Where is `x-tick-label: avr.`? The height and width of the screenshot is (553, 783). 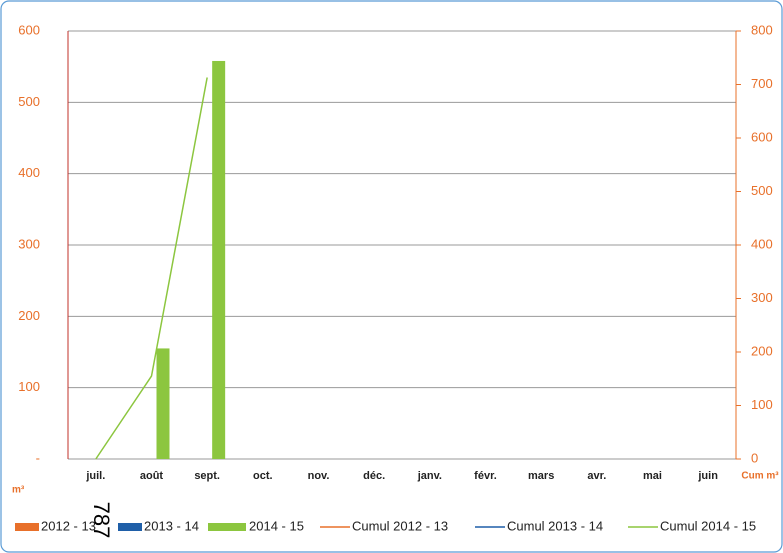 x-tick-label: avr. is located at coordinates (596, 476).